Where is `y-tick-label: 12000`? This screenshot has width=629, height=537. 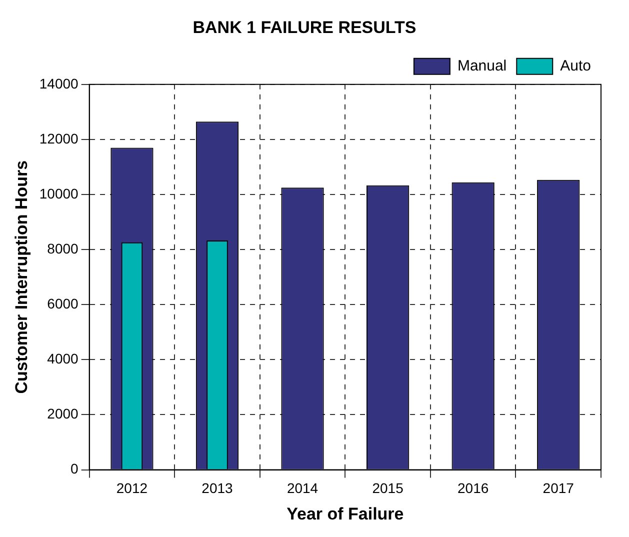
y-tick-label: 12000 is located at coordinates (59, 138).